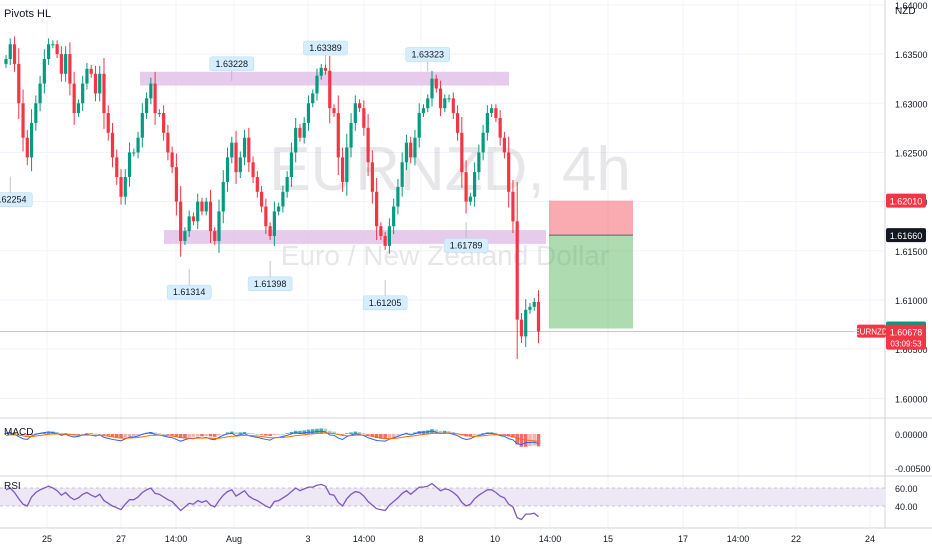 The width and height of the screenshot is (932, 550). I want to click on price-tick: 1.61500, so click(911, 252).